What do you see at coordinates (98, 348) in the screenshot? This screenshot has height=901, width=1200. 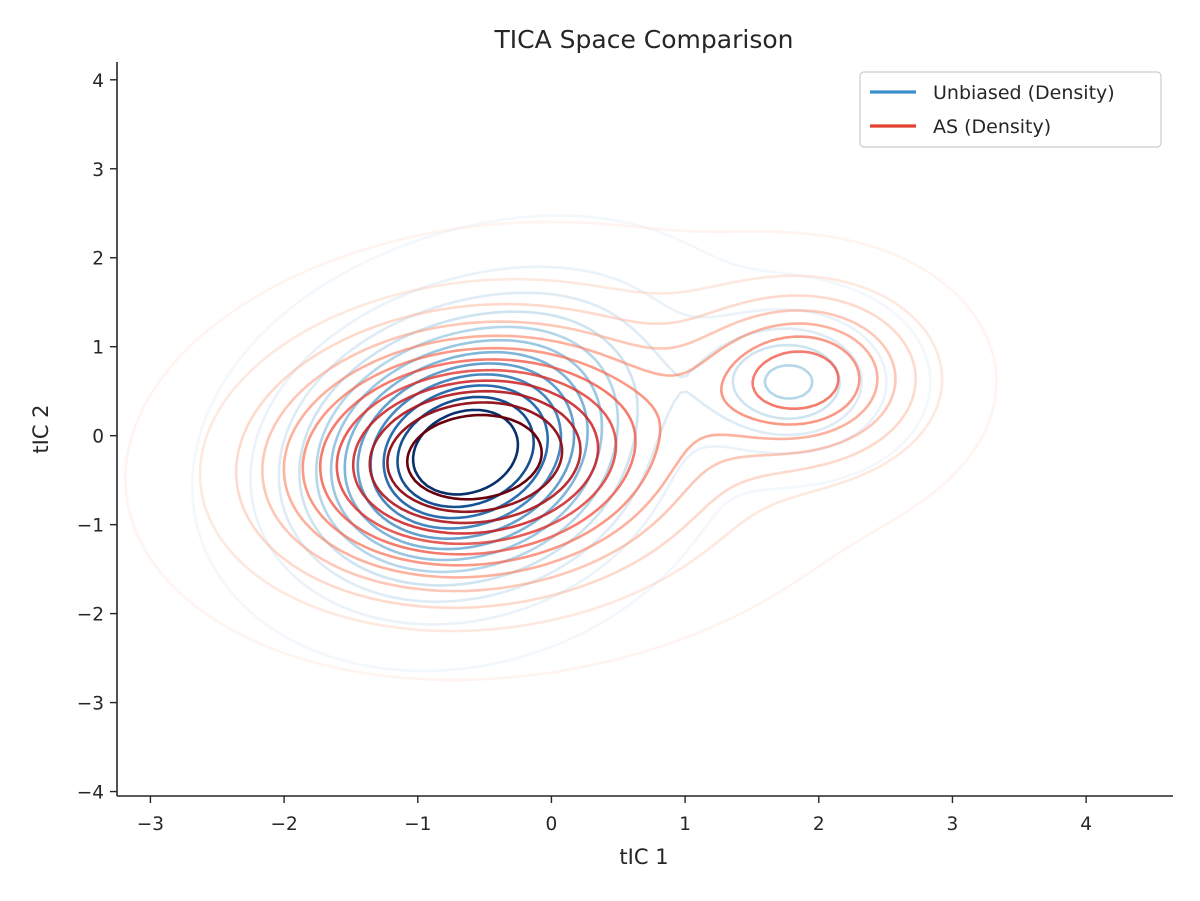 I see `y-tick-label: 1` at bounding box center [98, 348].